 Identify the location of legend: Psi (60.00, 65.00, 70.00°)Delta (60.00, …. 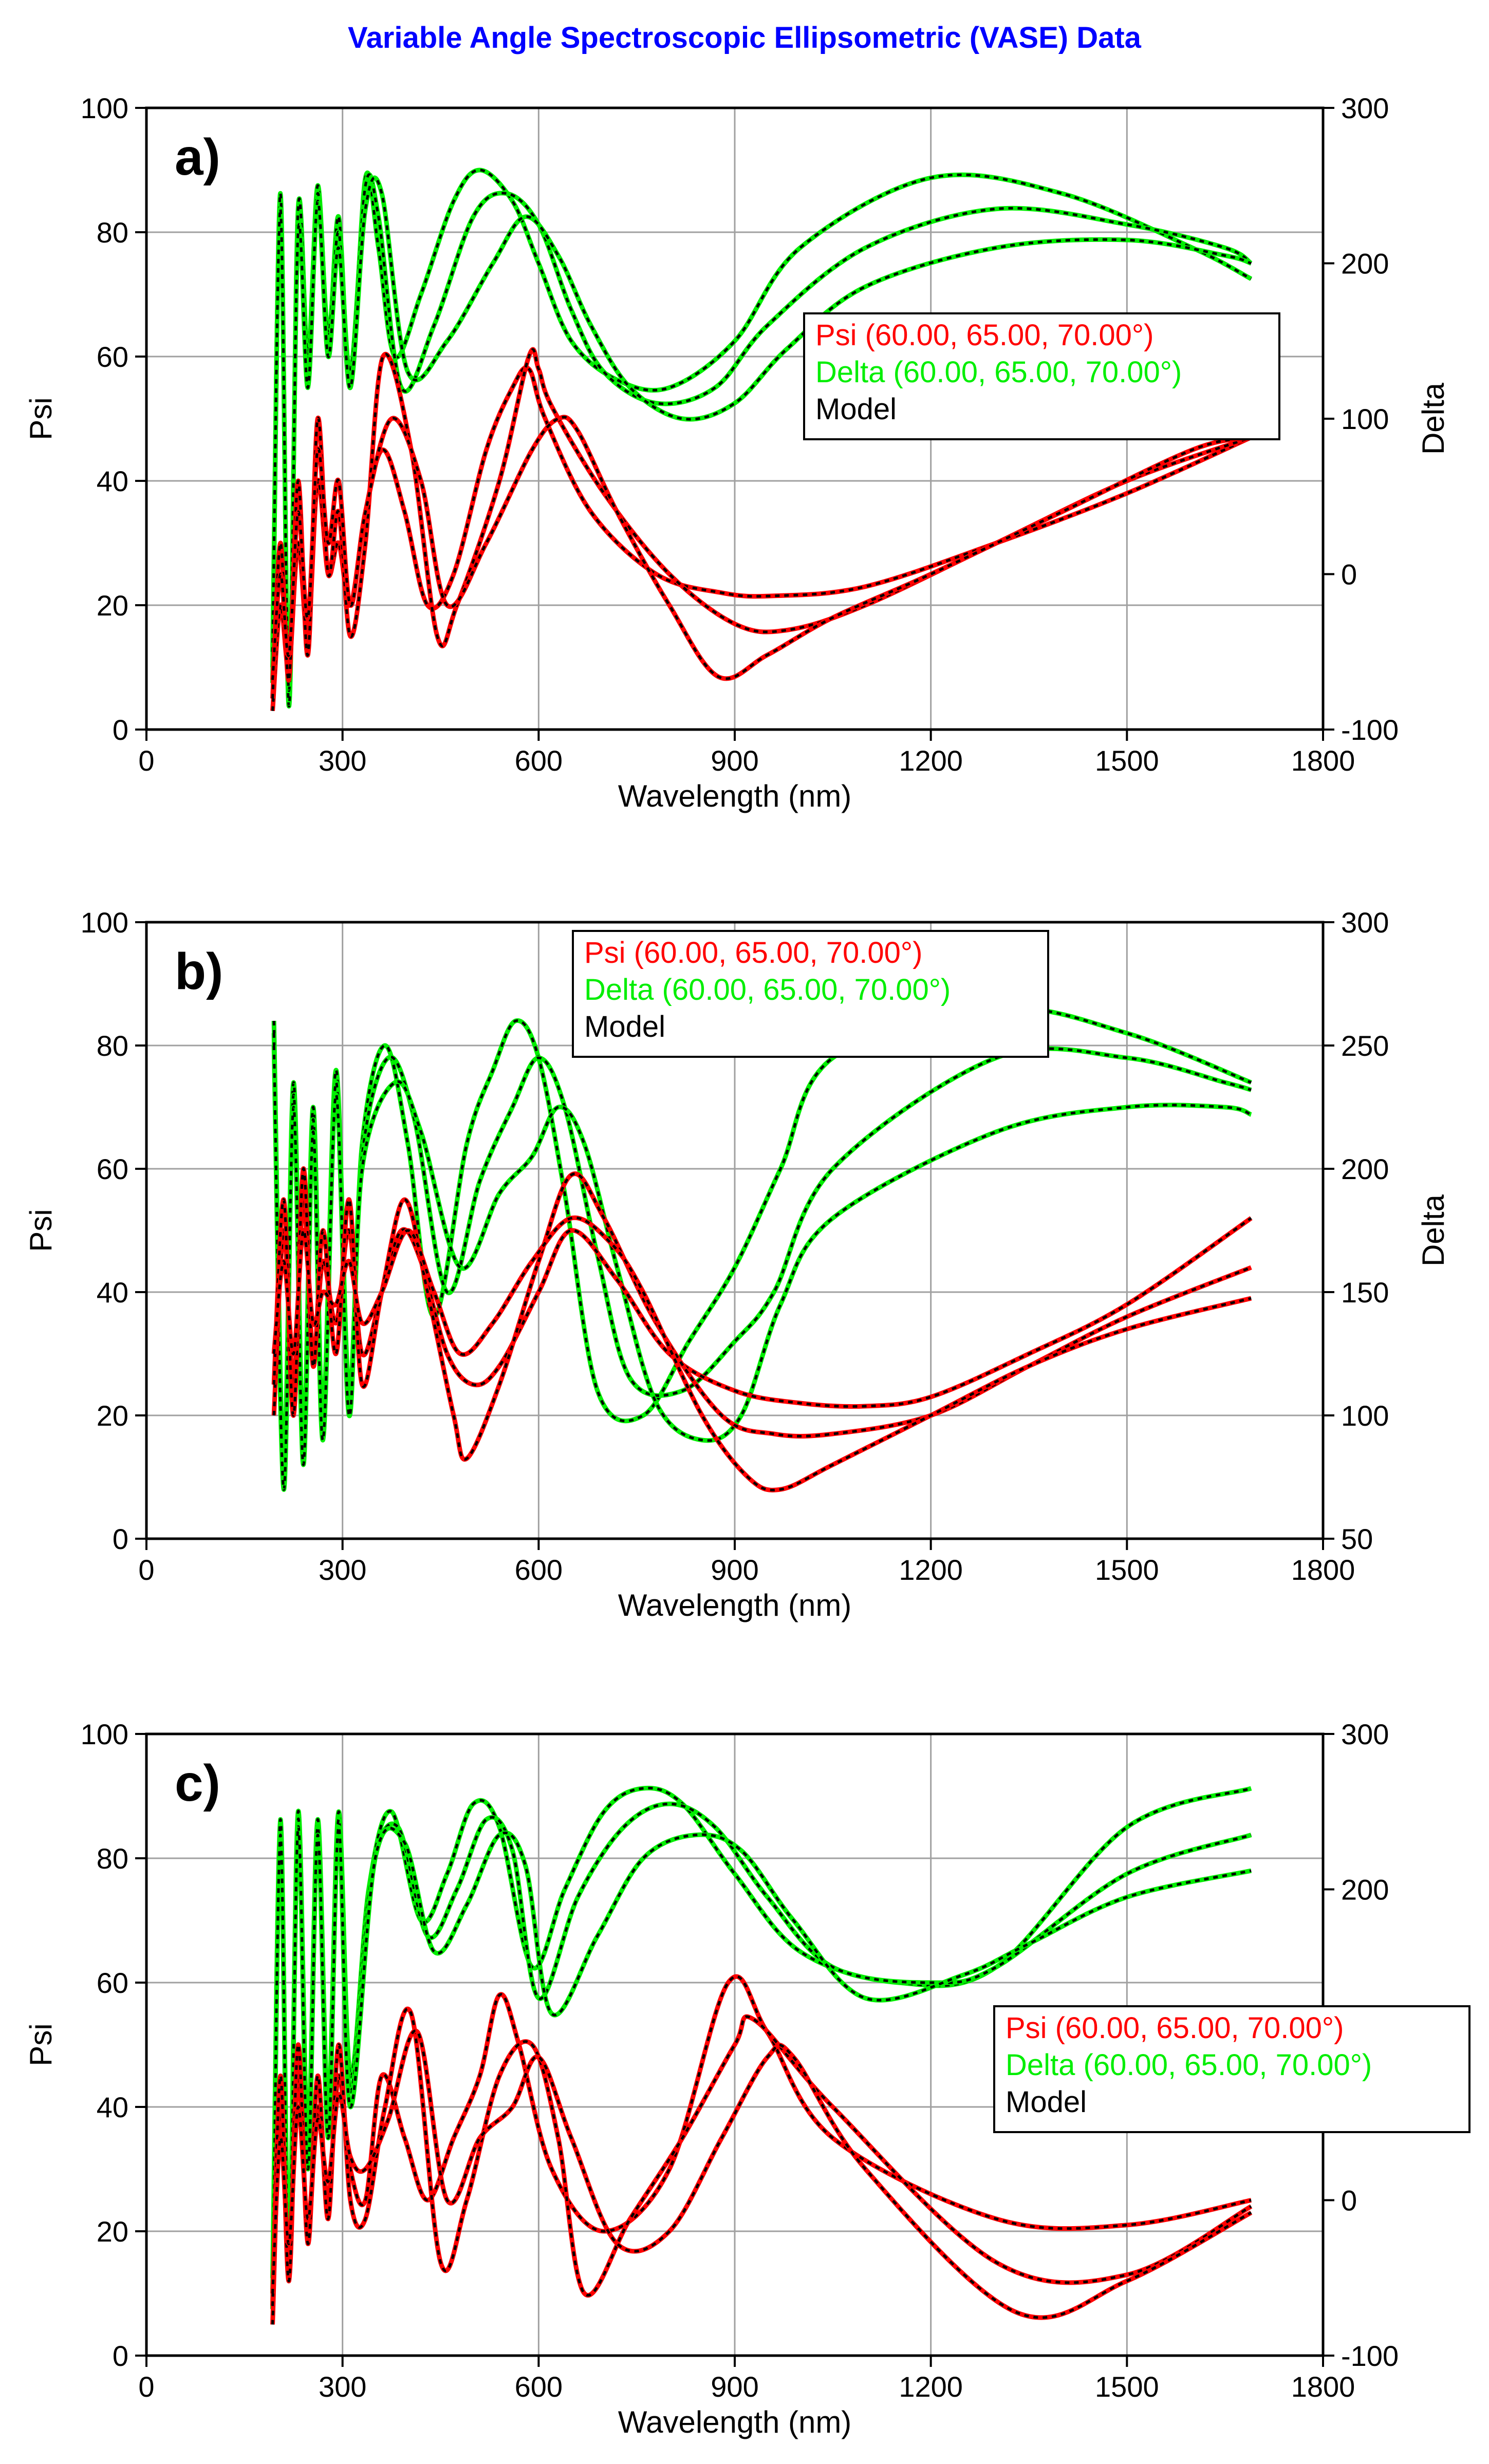
(1232, 2069).